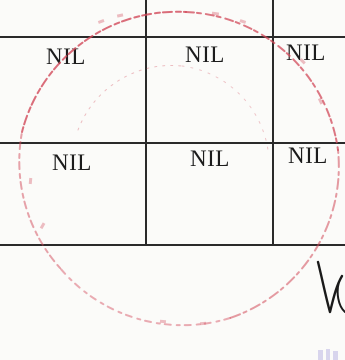 The width and height of the screenshot is (345, 360). Describe the element at coordinates (205, 54) in the screenshot. I see `table-cell-r1-c2: NIL` at that location.